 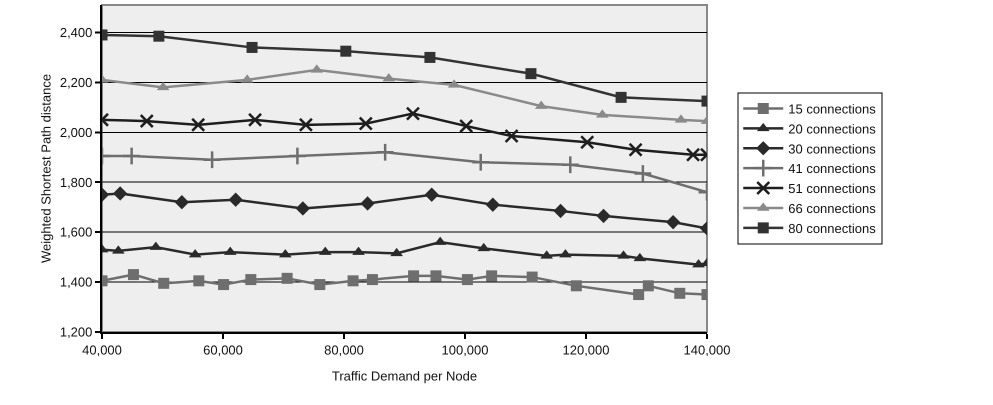 I want to click on x-tick-label: 60,000, so click(x=223, y=350).